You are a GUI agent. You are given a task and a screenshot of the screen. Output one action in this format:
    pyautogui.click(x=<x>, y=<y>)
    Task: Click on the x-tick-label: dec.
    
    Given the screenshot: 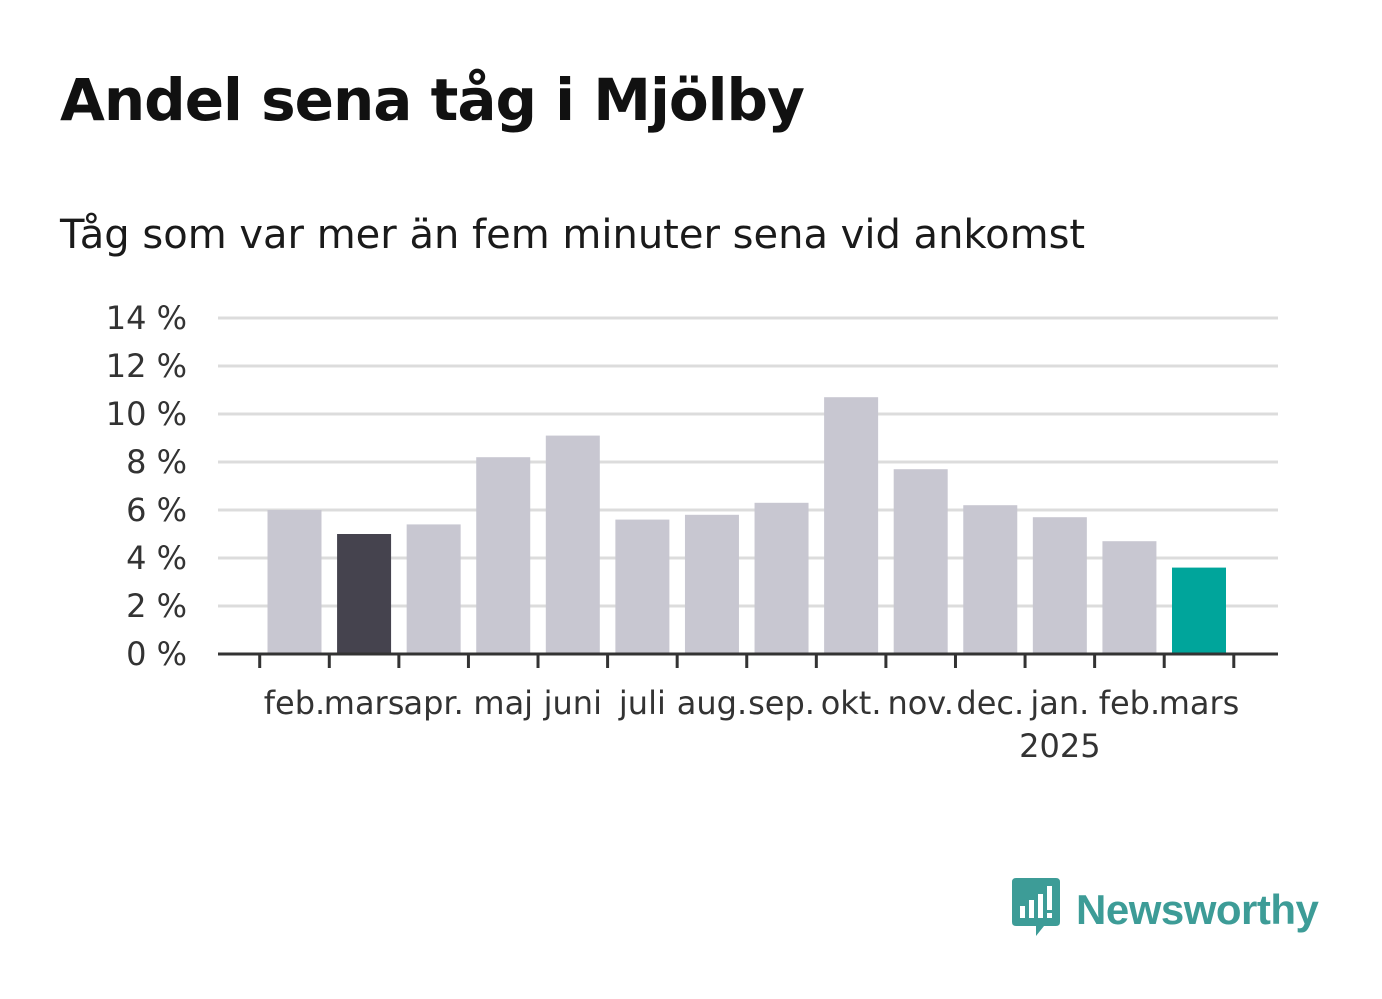 What is the action you would take?
    pyautogui.click(x=990, y=703)
    